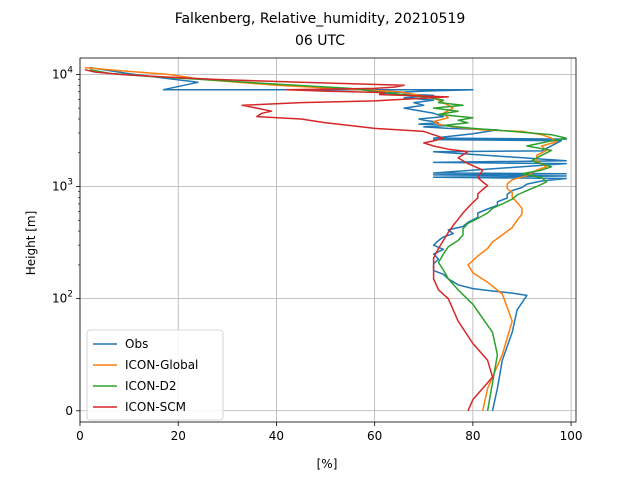 This screenshot has width=640, height=480. I want to click on legend: Obs ICON-Global ICON-D2 ICON-SCM, so click(155, 375).